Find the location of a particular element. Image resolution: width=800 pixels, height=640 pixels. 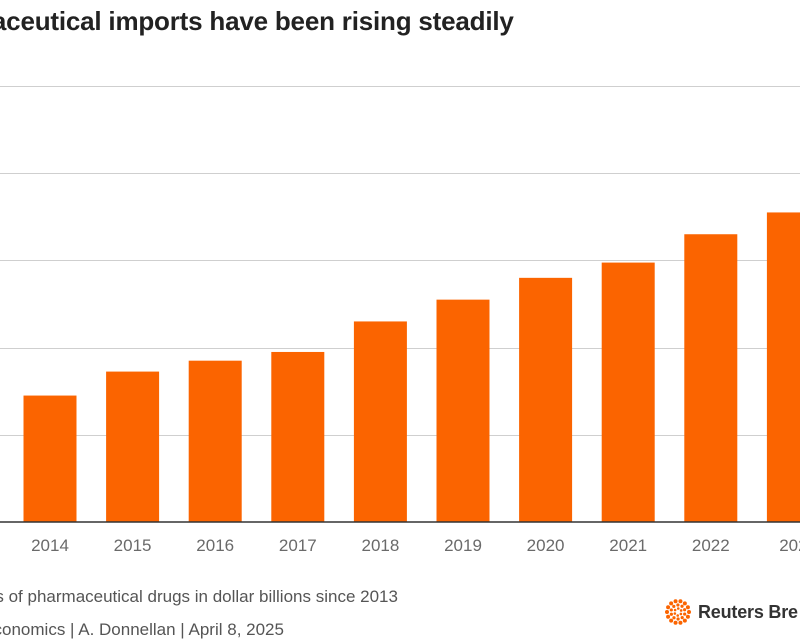

bar-2020 is located at coordinates (546, 399).